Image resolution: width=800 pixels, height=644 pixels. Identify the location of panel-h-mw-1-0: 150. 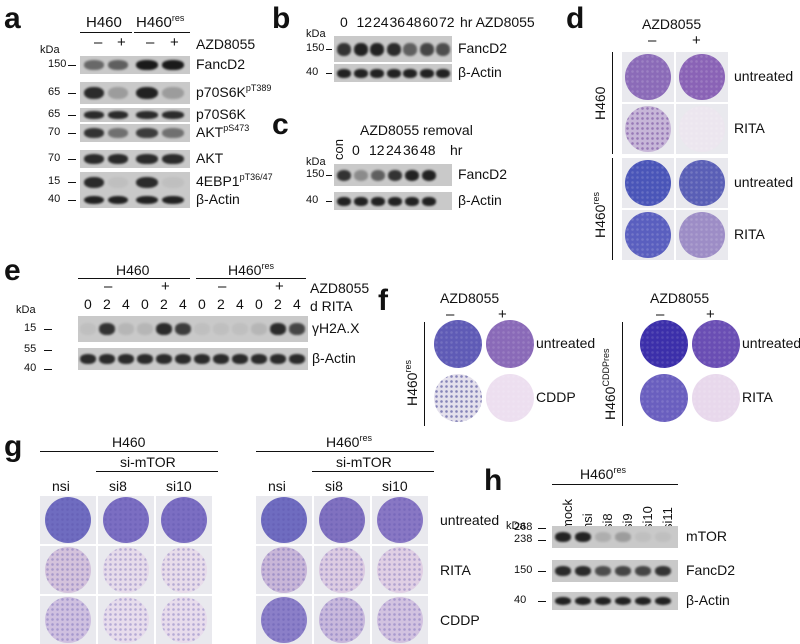
(523, 570).